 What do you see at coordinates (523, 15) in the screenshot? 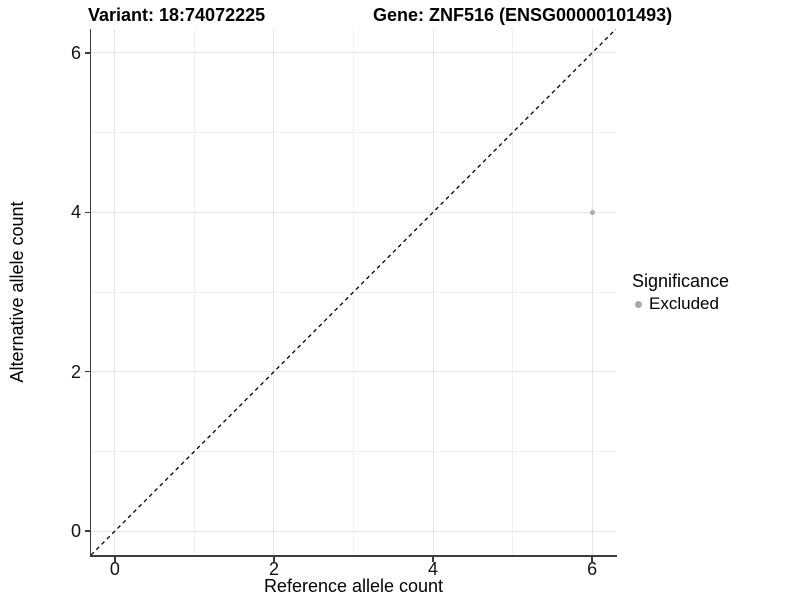
I see `gene-title: Gene: ZNF516 (ENSG00000101493)` at bounding box center [523, 15].